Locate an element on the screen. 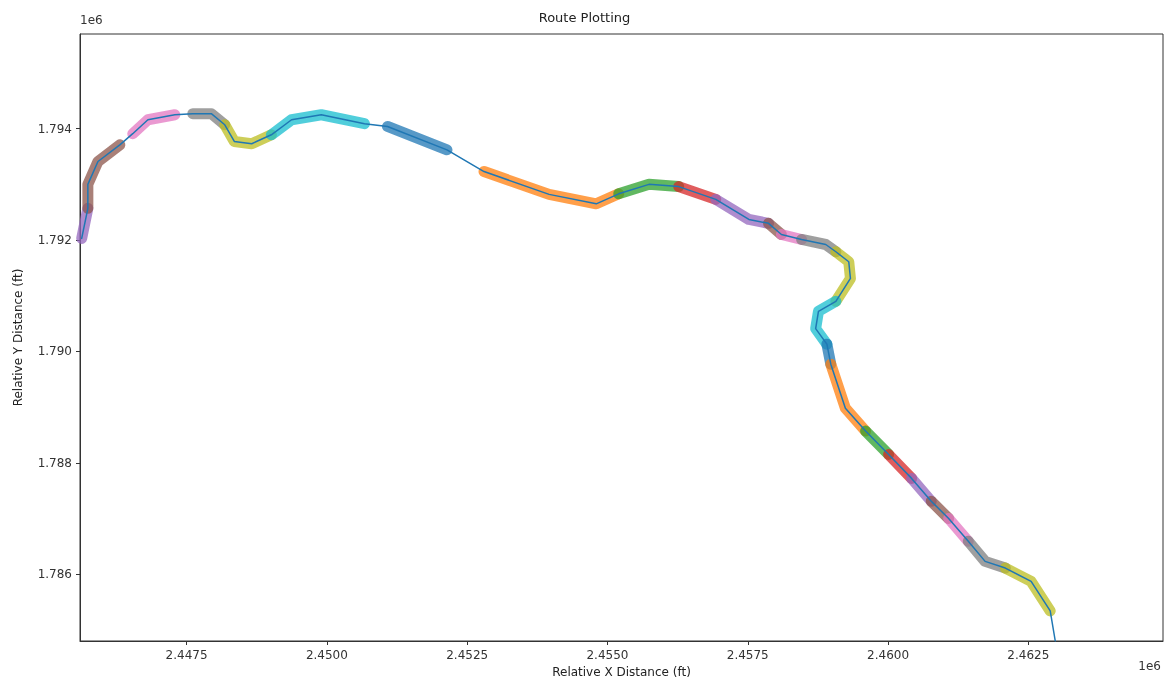  x-tick-label: 2.4475 is located at coordinates (186, 655).